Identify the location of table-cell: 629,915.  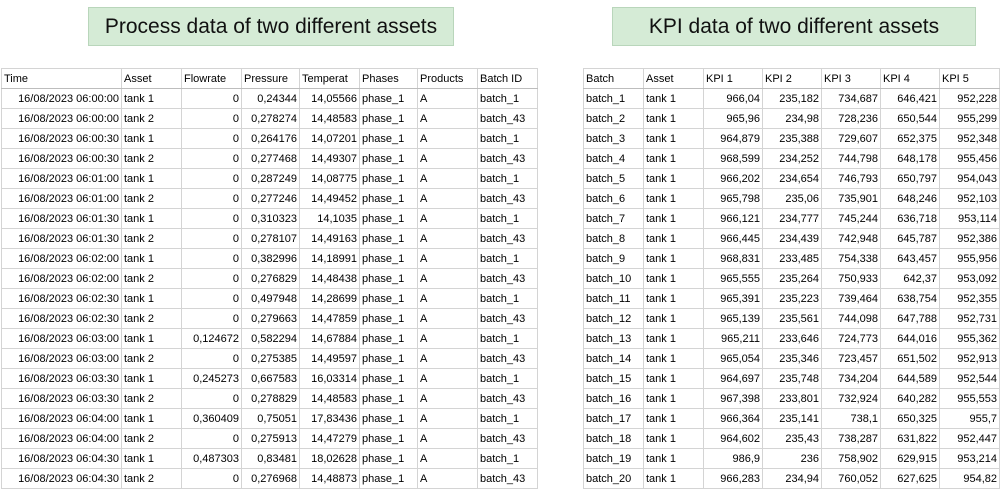
(910, 458).